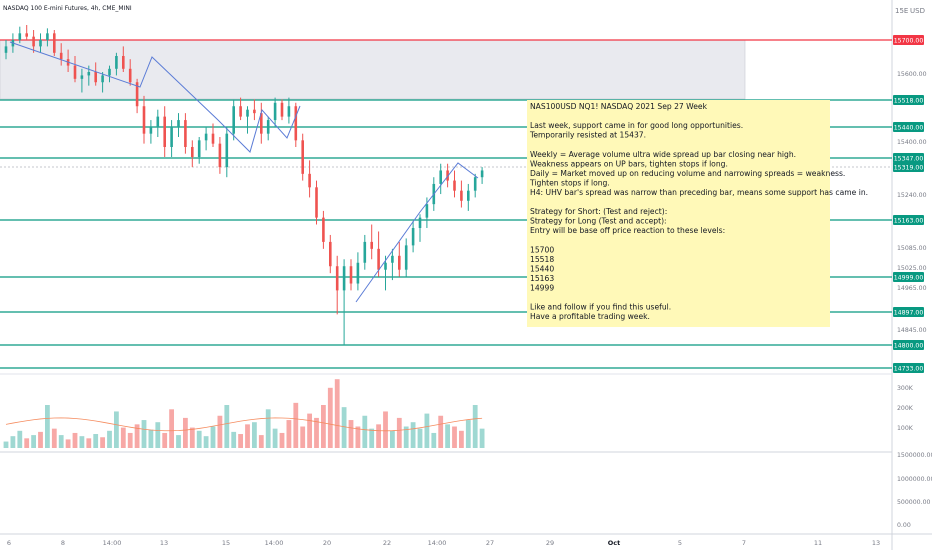 Image resolution: width=932 pixels, height=554 pixels. What do you see at coordinates (678, 213) in the screenshot?
I see `strategy-note-background` at bounding box center [678, 213].